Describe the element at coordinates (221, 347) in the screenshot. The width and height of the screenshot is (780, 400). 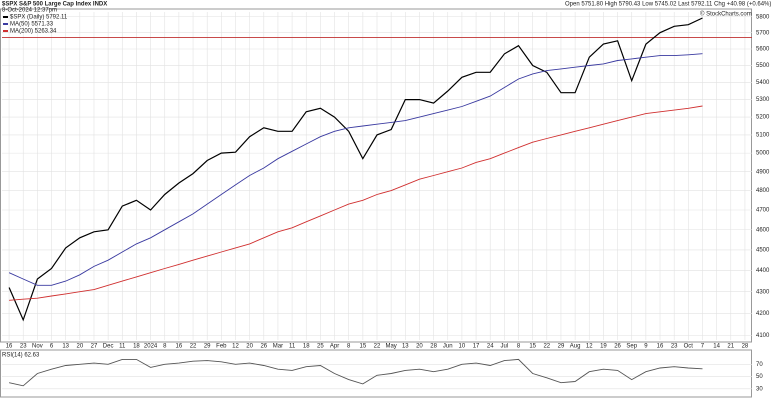
I see `x-tick-label: Feb` at that location.